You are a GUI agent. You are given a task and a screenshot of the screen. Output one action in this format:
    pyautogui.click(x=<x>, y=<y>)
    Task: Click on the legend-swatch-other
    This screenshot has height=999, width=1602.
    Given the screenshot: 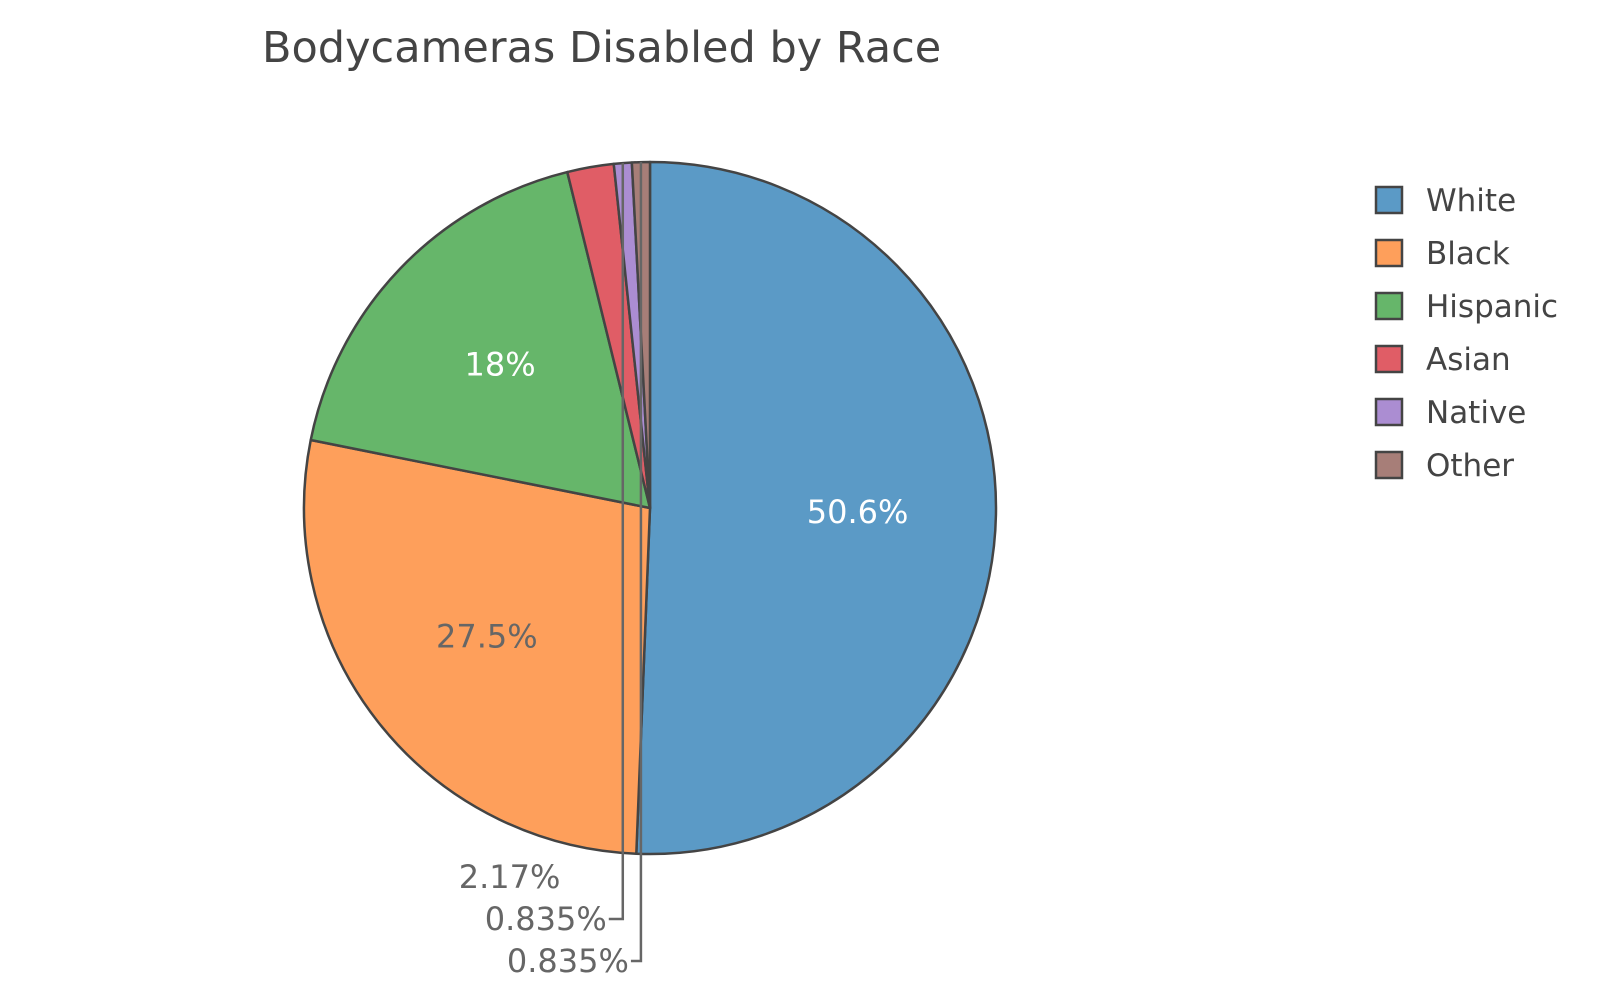 What is the action you would take?
    pyautogui.click(x=1389, y=465)
    